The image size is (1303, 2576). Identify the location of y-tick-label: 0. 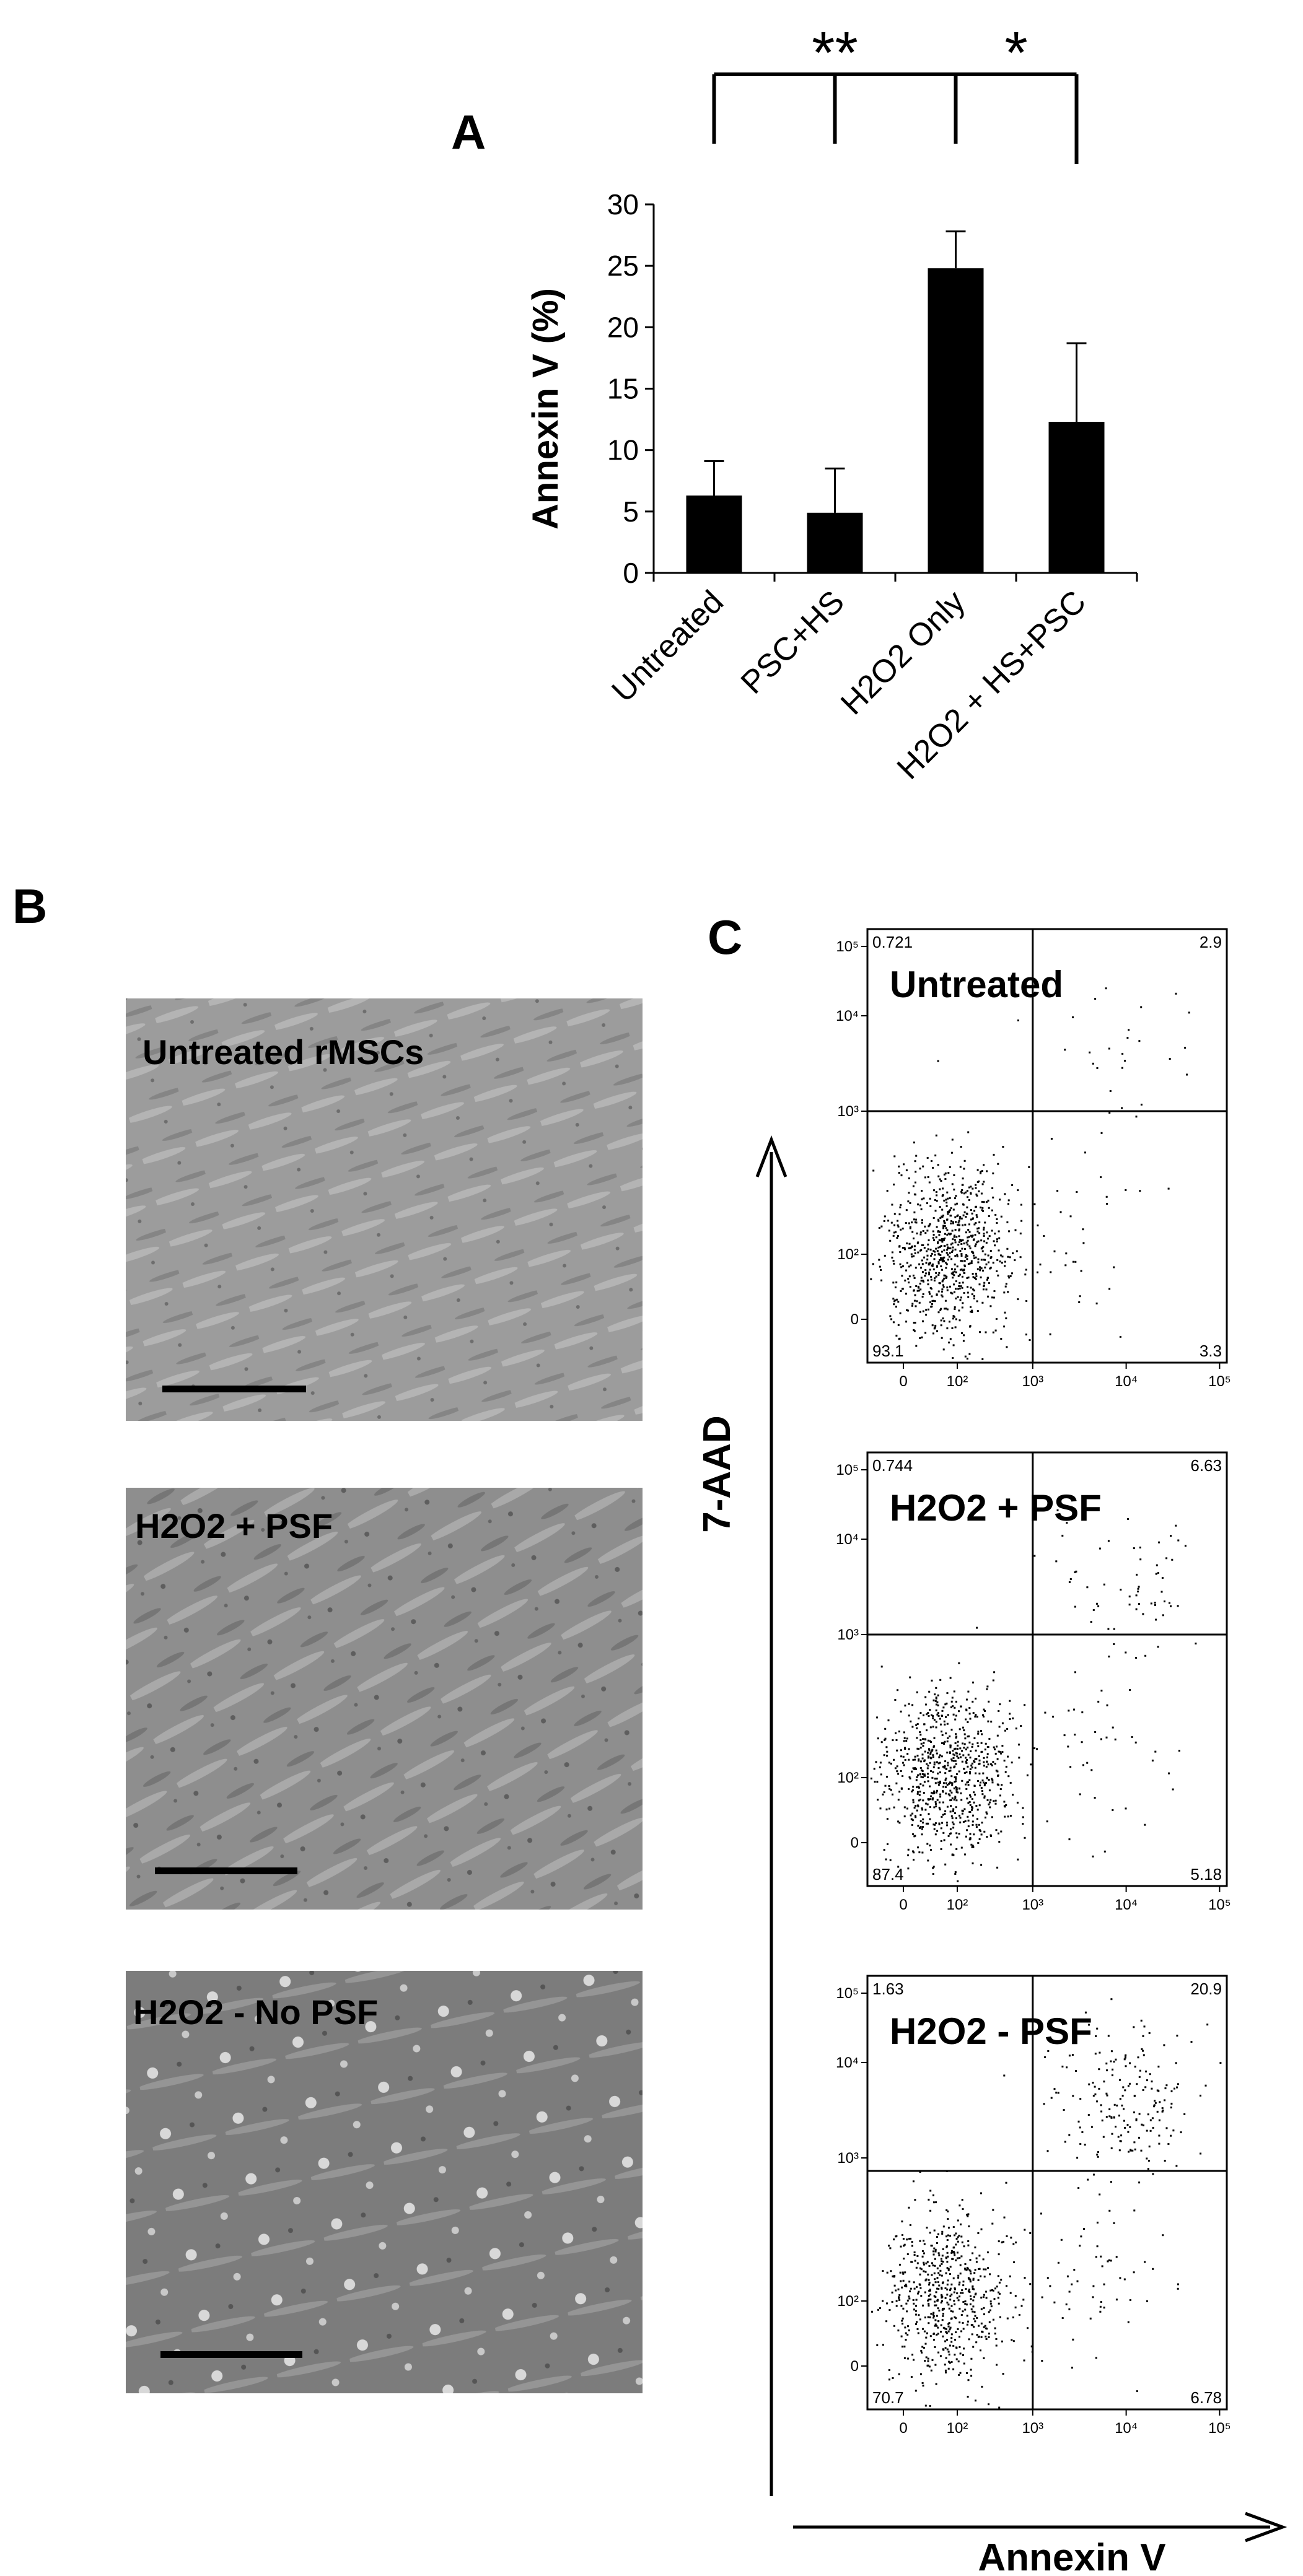
(855, 2366).